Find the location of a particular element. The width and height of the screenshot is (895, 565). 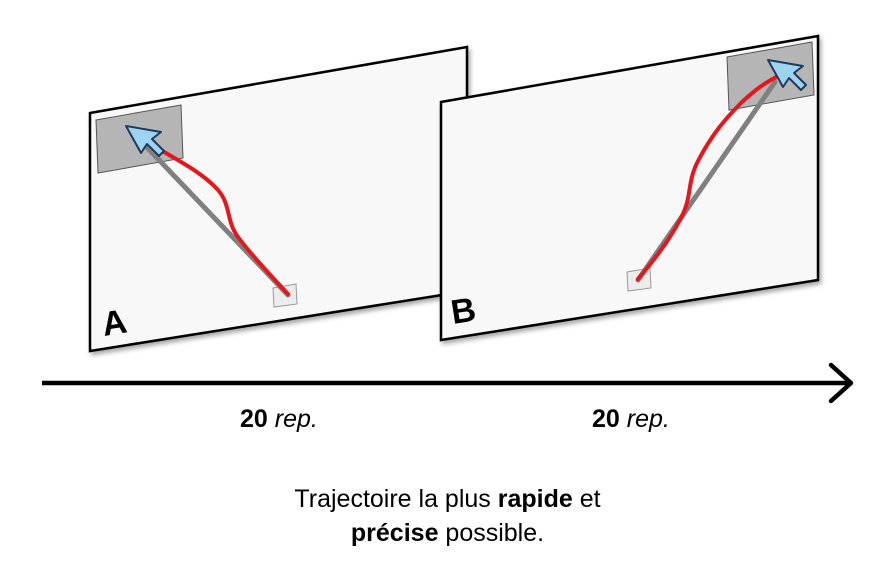

start-area-a is located at coordinates (285, 295).